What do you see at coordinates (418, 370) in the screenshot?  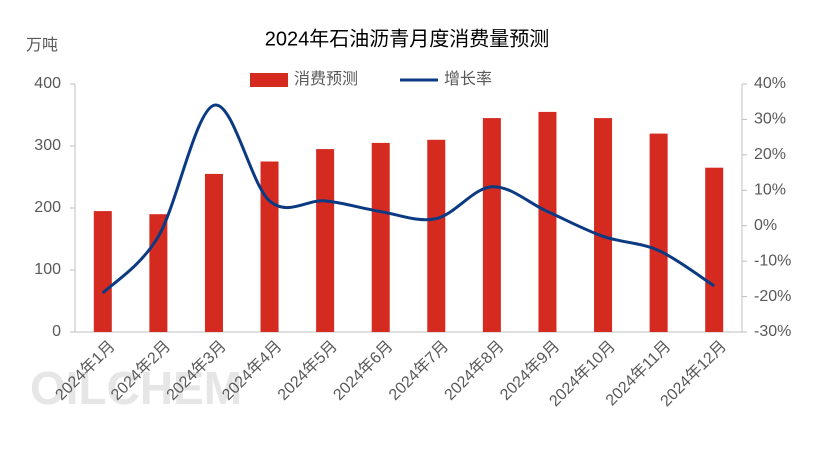 I see `x-tick-label: 2024年7月` at bounding box center [418, 370].